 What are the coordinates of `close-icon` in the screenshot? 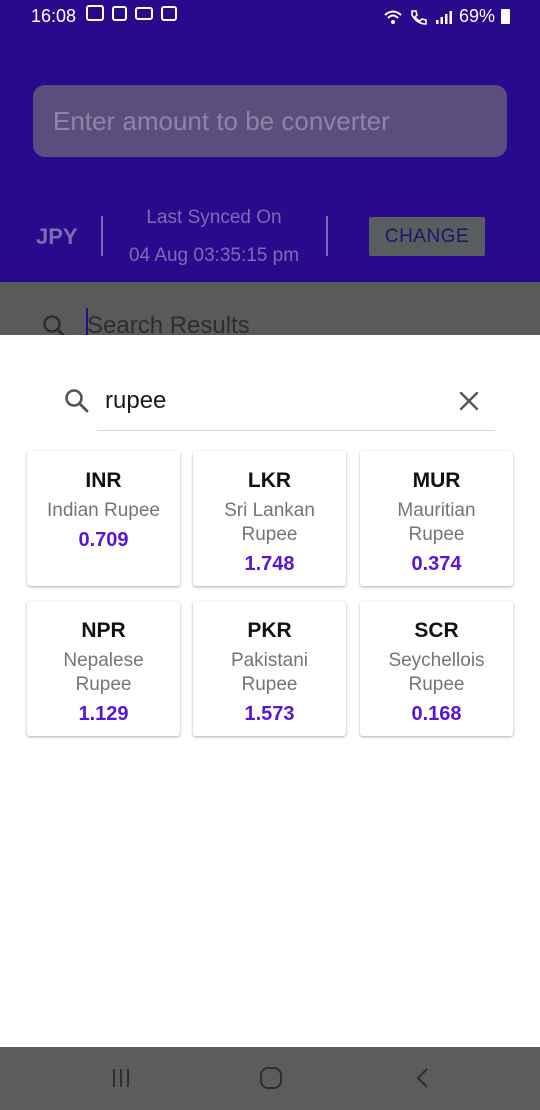 It's located at (469, 401).